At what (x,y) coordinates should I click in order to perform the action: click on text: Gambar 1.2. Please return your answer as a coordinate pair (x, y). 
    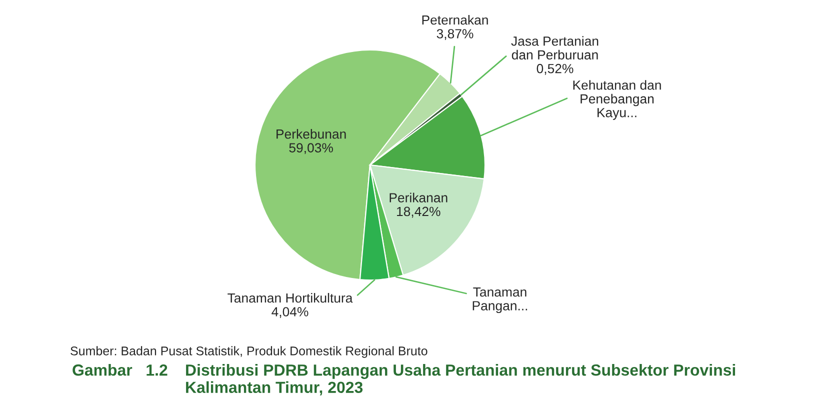
    Looking at the image, I should click on (120, 370).